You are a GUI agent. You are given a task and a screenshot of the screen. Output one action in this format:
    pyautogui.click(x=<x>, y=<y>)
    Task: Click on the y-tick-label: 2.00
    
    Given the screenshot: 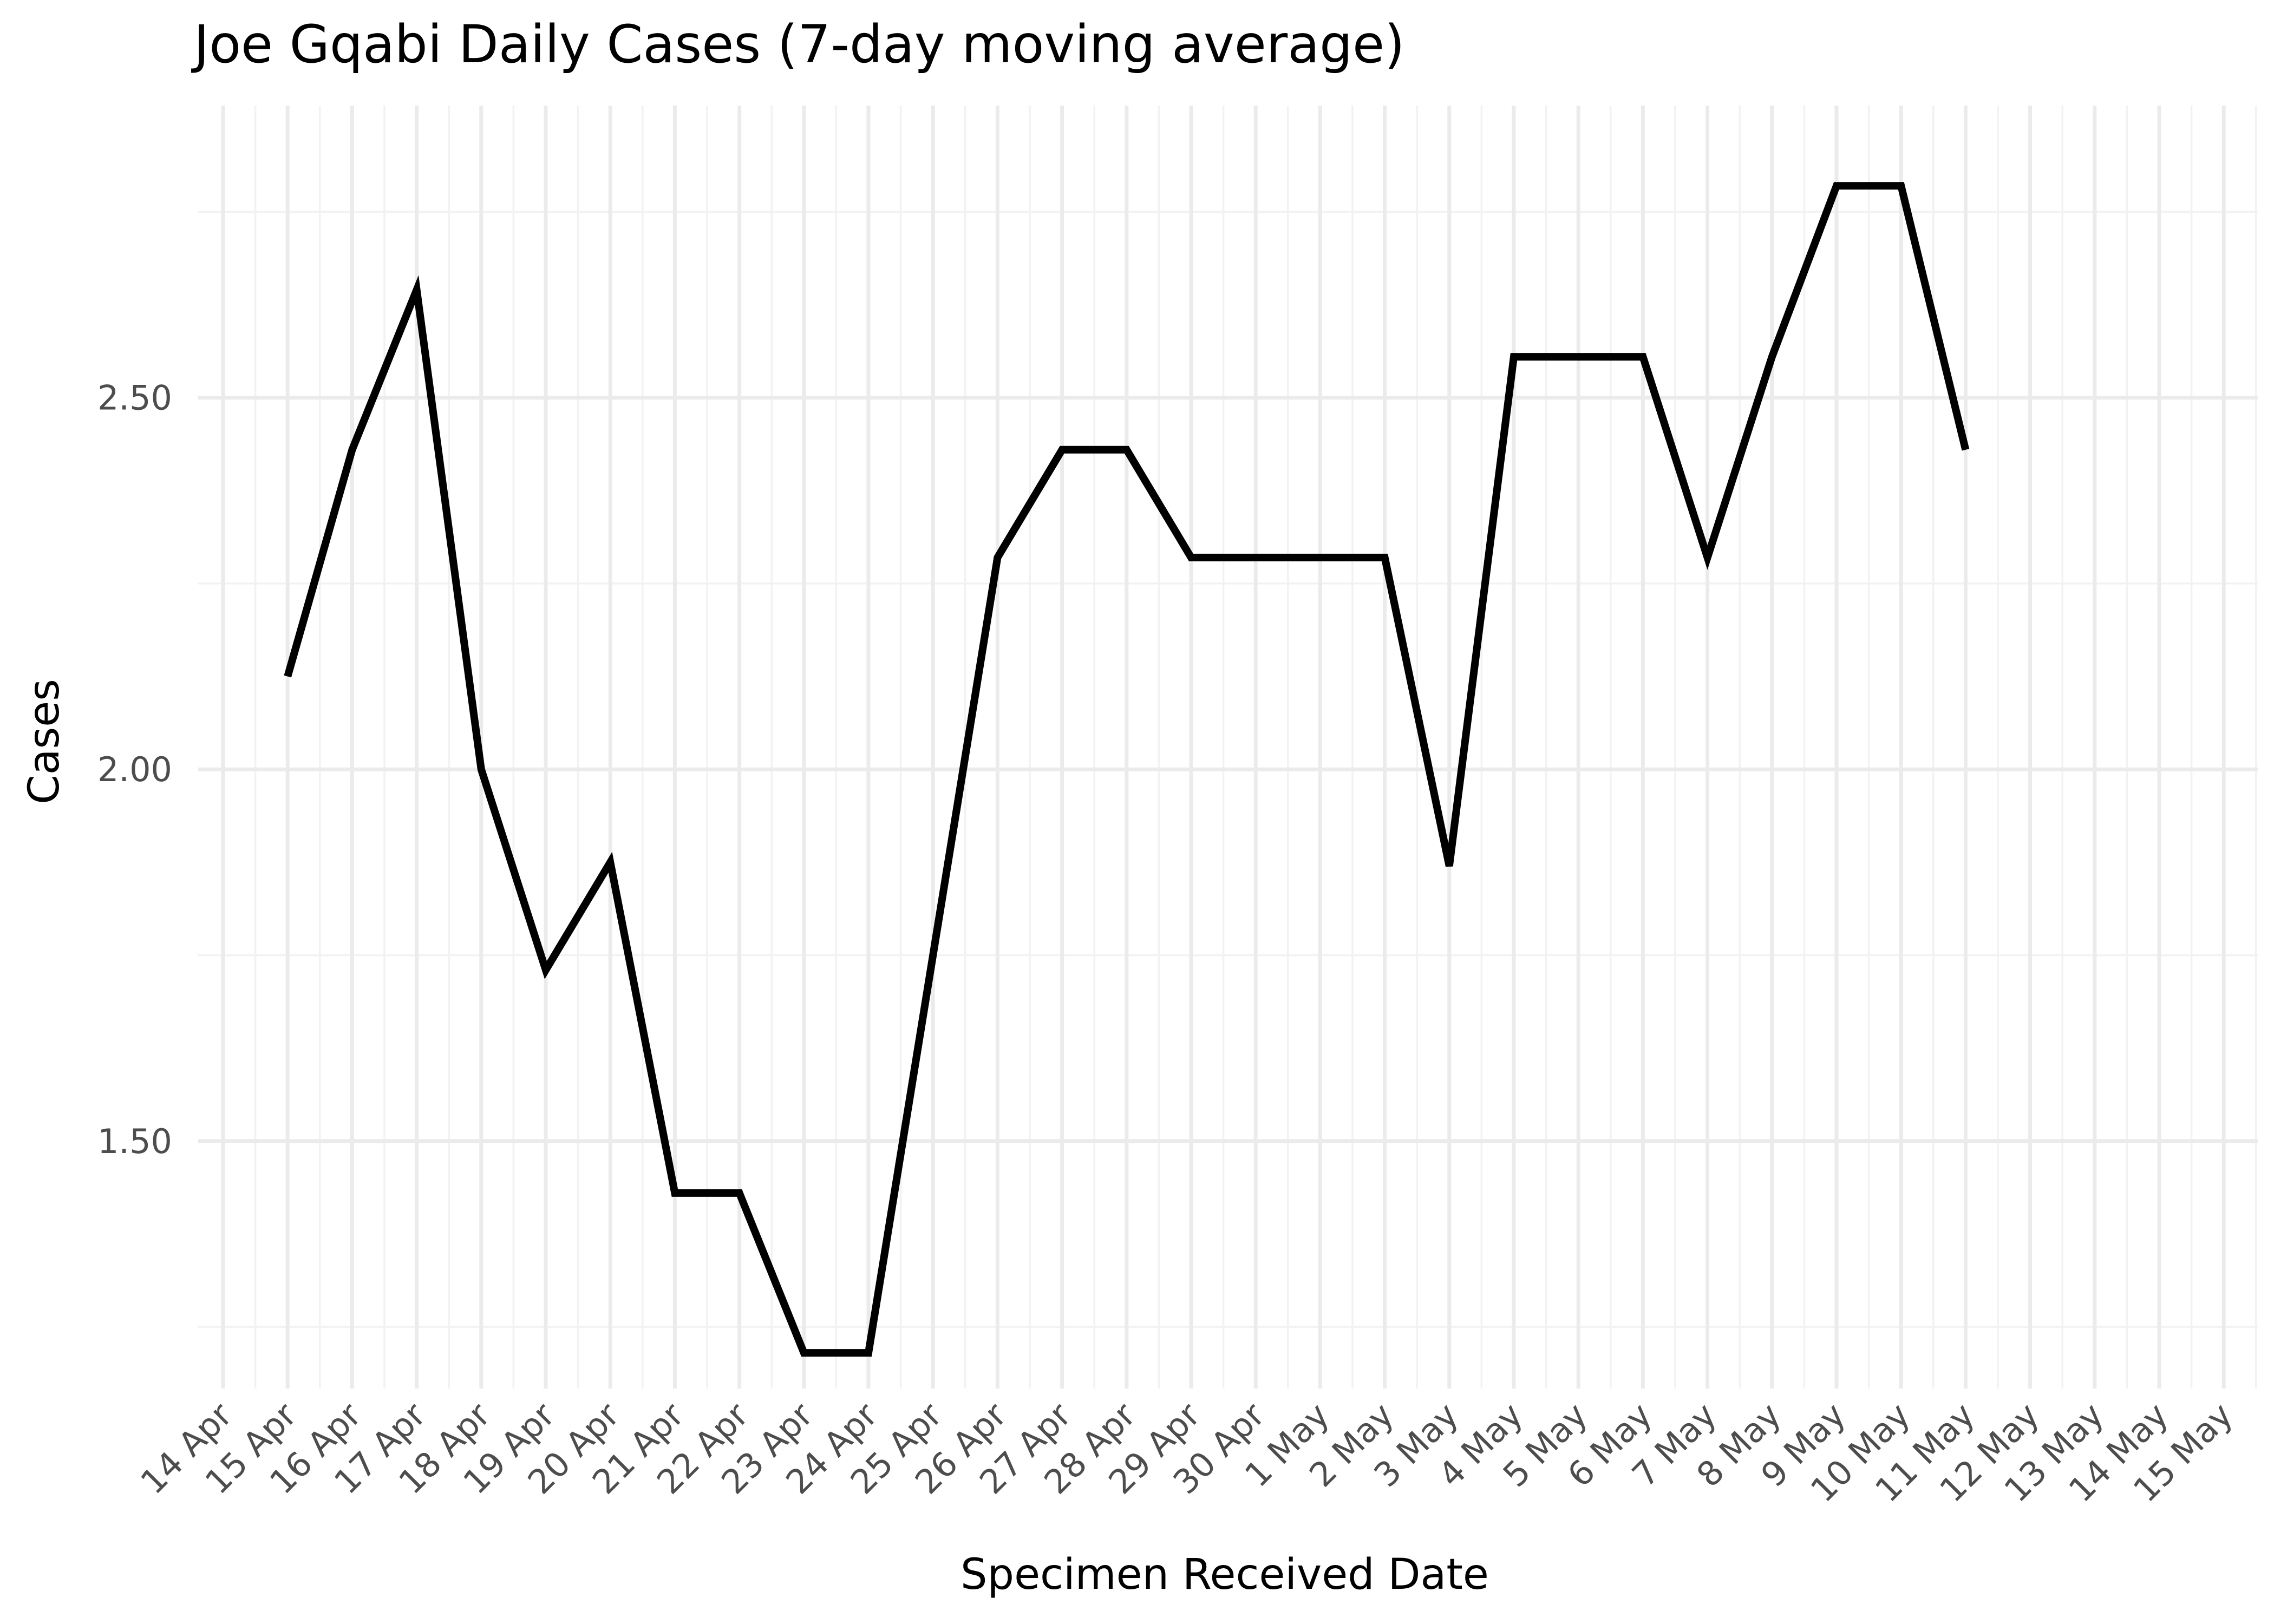 What is the action you would take?
    pyautogui.click(x=135, y=770)
    